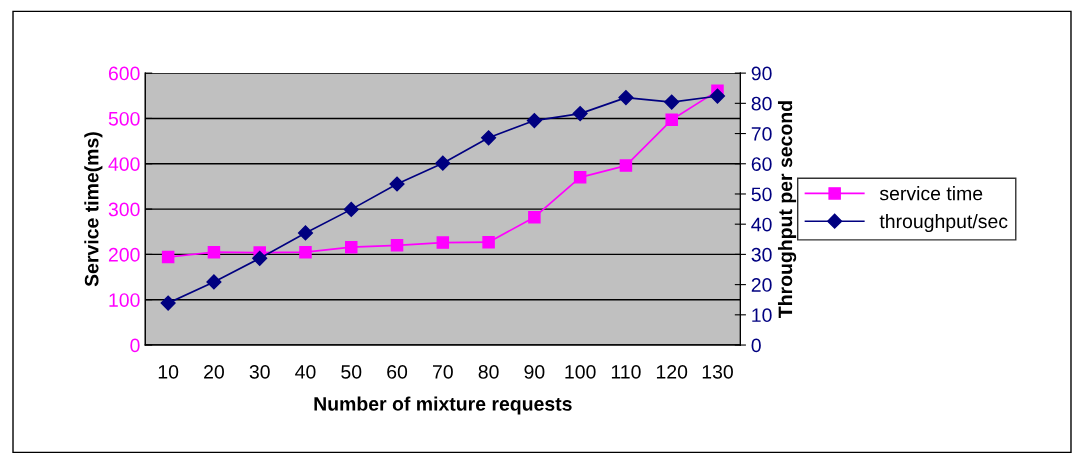 This screenshot has width=1084, height=457. I want to click on x-axis-title: Number of mixture requests, so click(443, 405).